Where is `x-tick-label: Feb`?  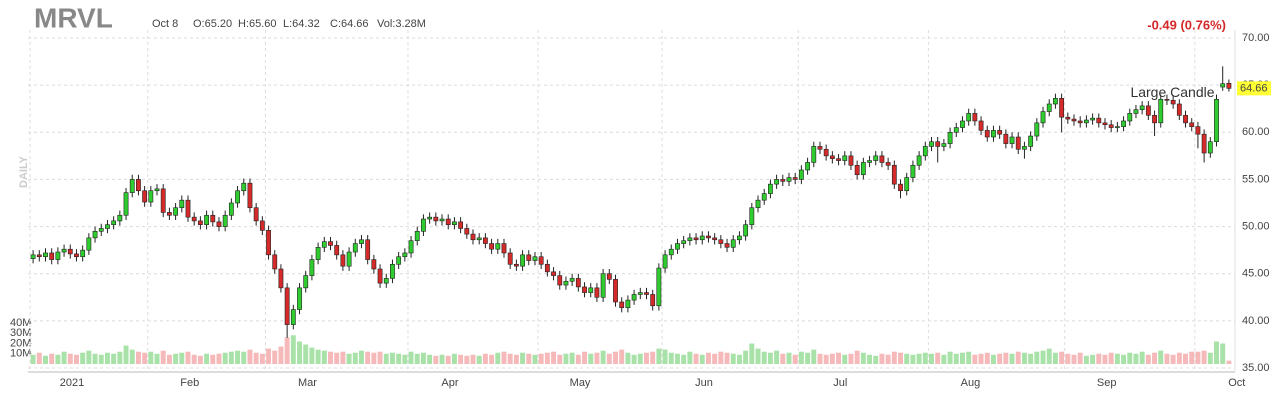 x-tick-label: Feb is located at coordinates (189, 383).